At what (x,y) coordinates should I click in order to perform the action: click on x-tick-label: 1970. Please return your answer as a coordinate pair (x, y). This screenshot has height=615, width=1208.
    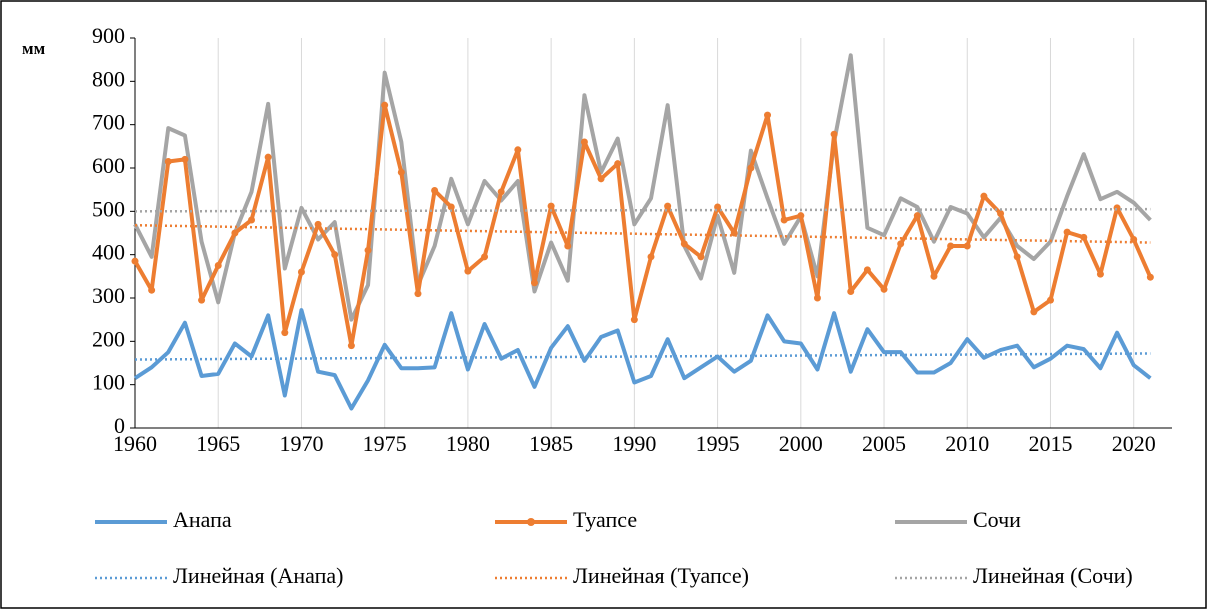
    Looking at the image, I should click on (301, 443).